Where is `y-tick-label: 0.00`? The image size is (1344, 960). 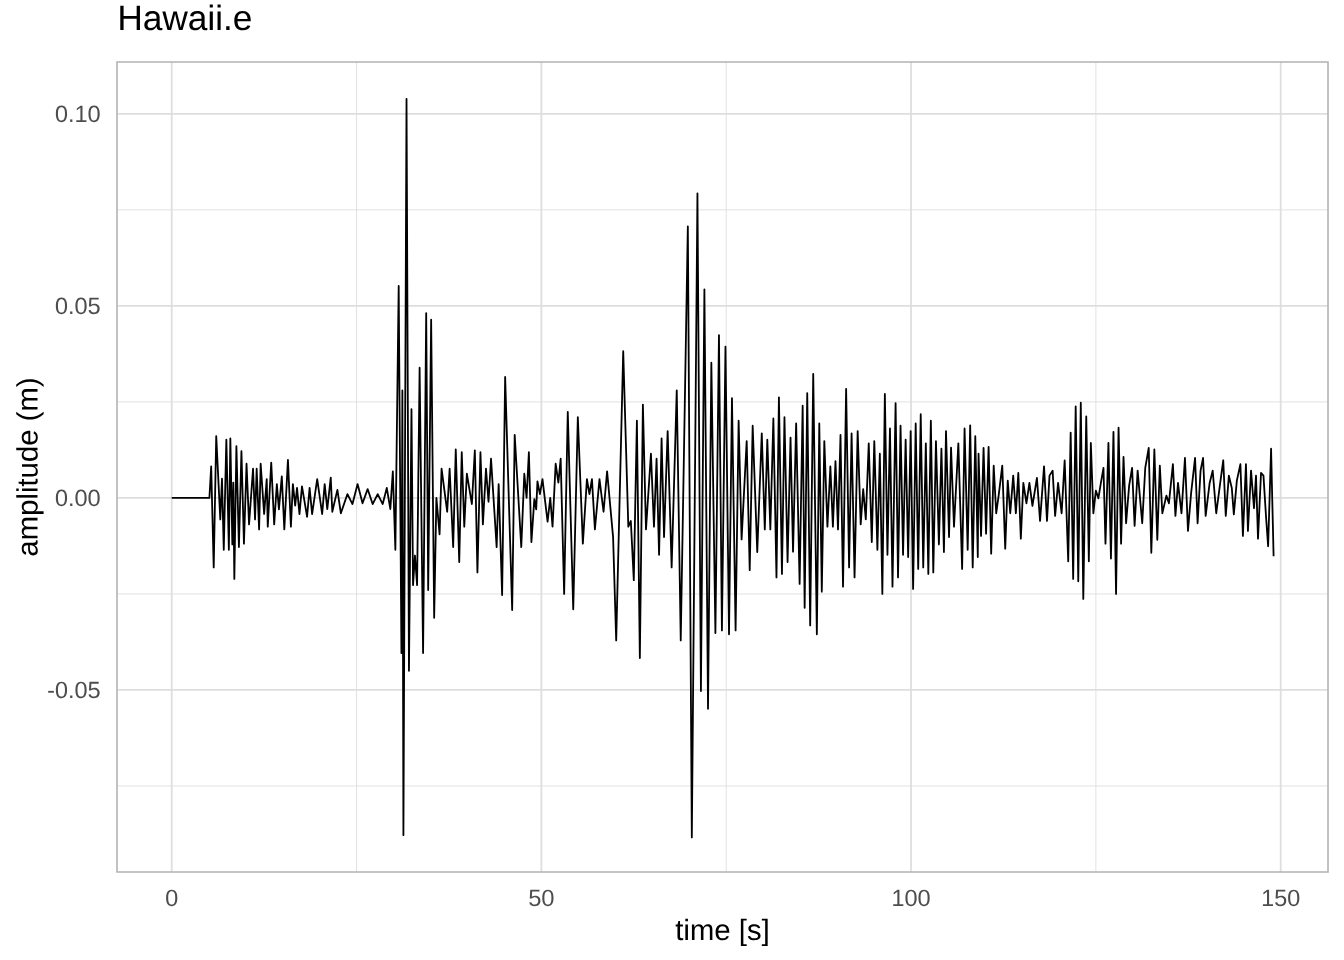 y-tick-label: 0.00 is located at coordinates (77, 498).